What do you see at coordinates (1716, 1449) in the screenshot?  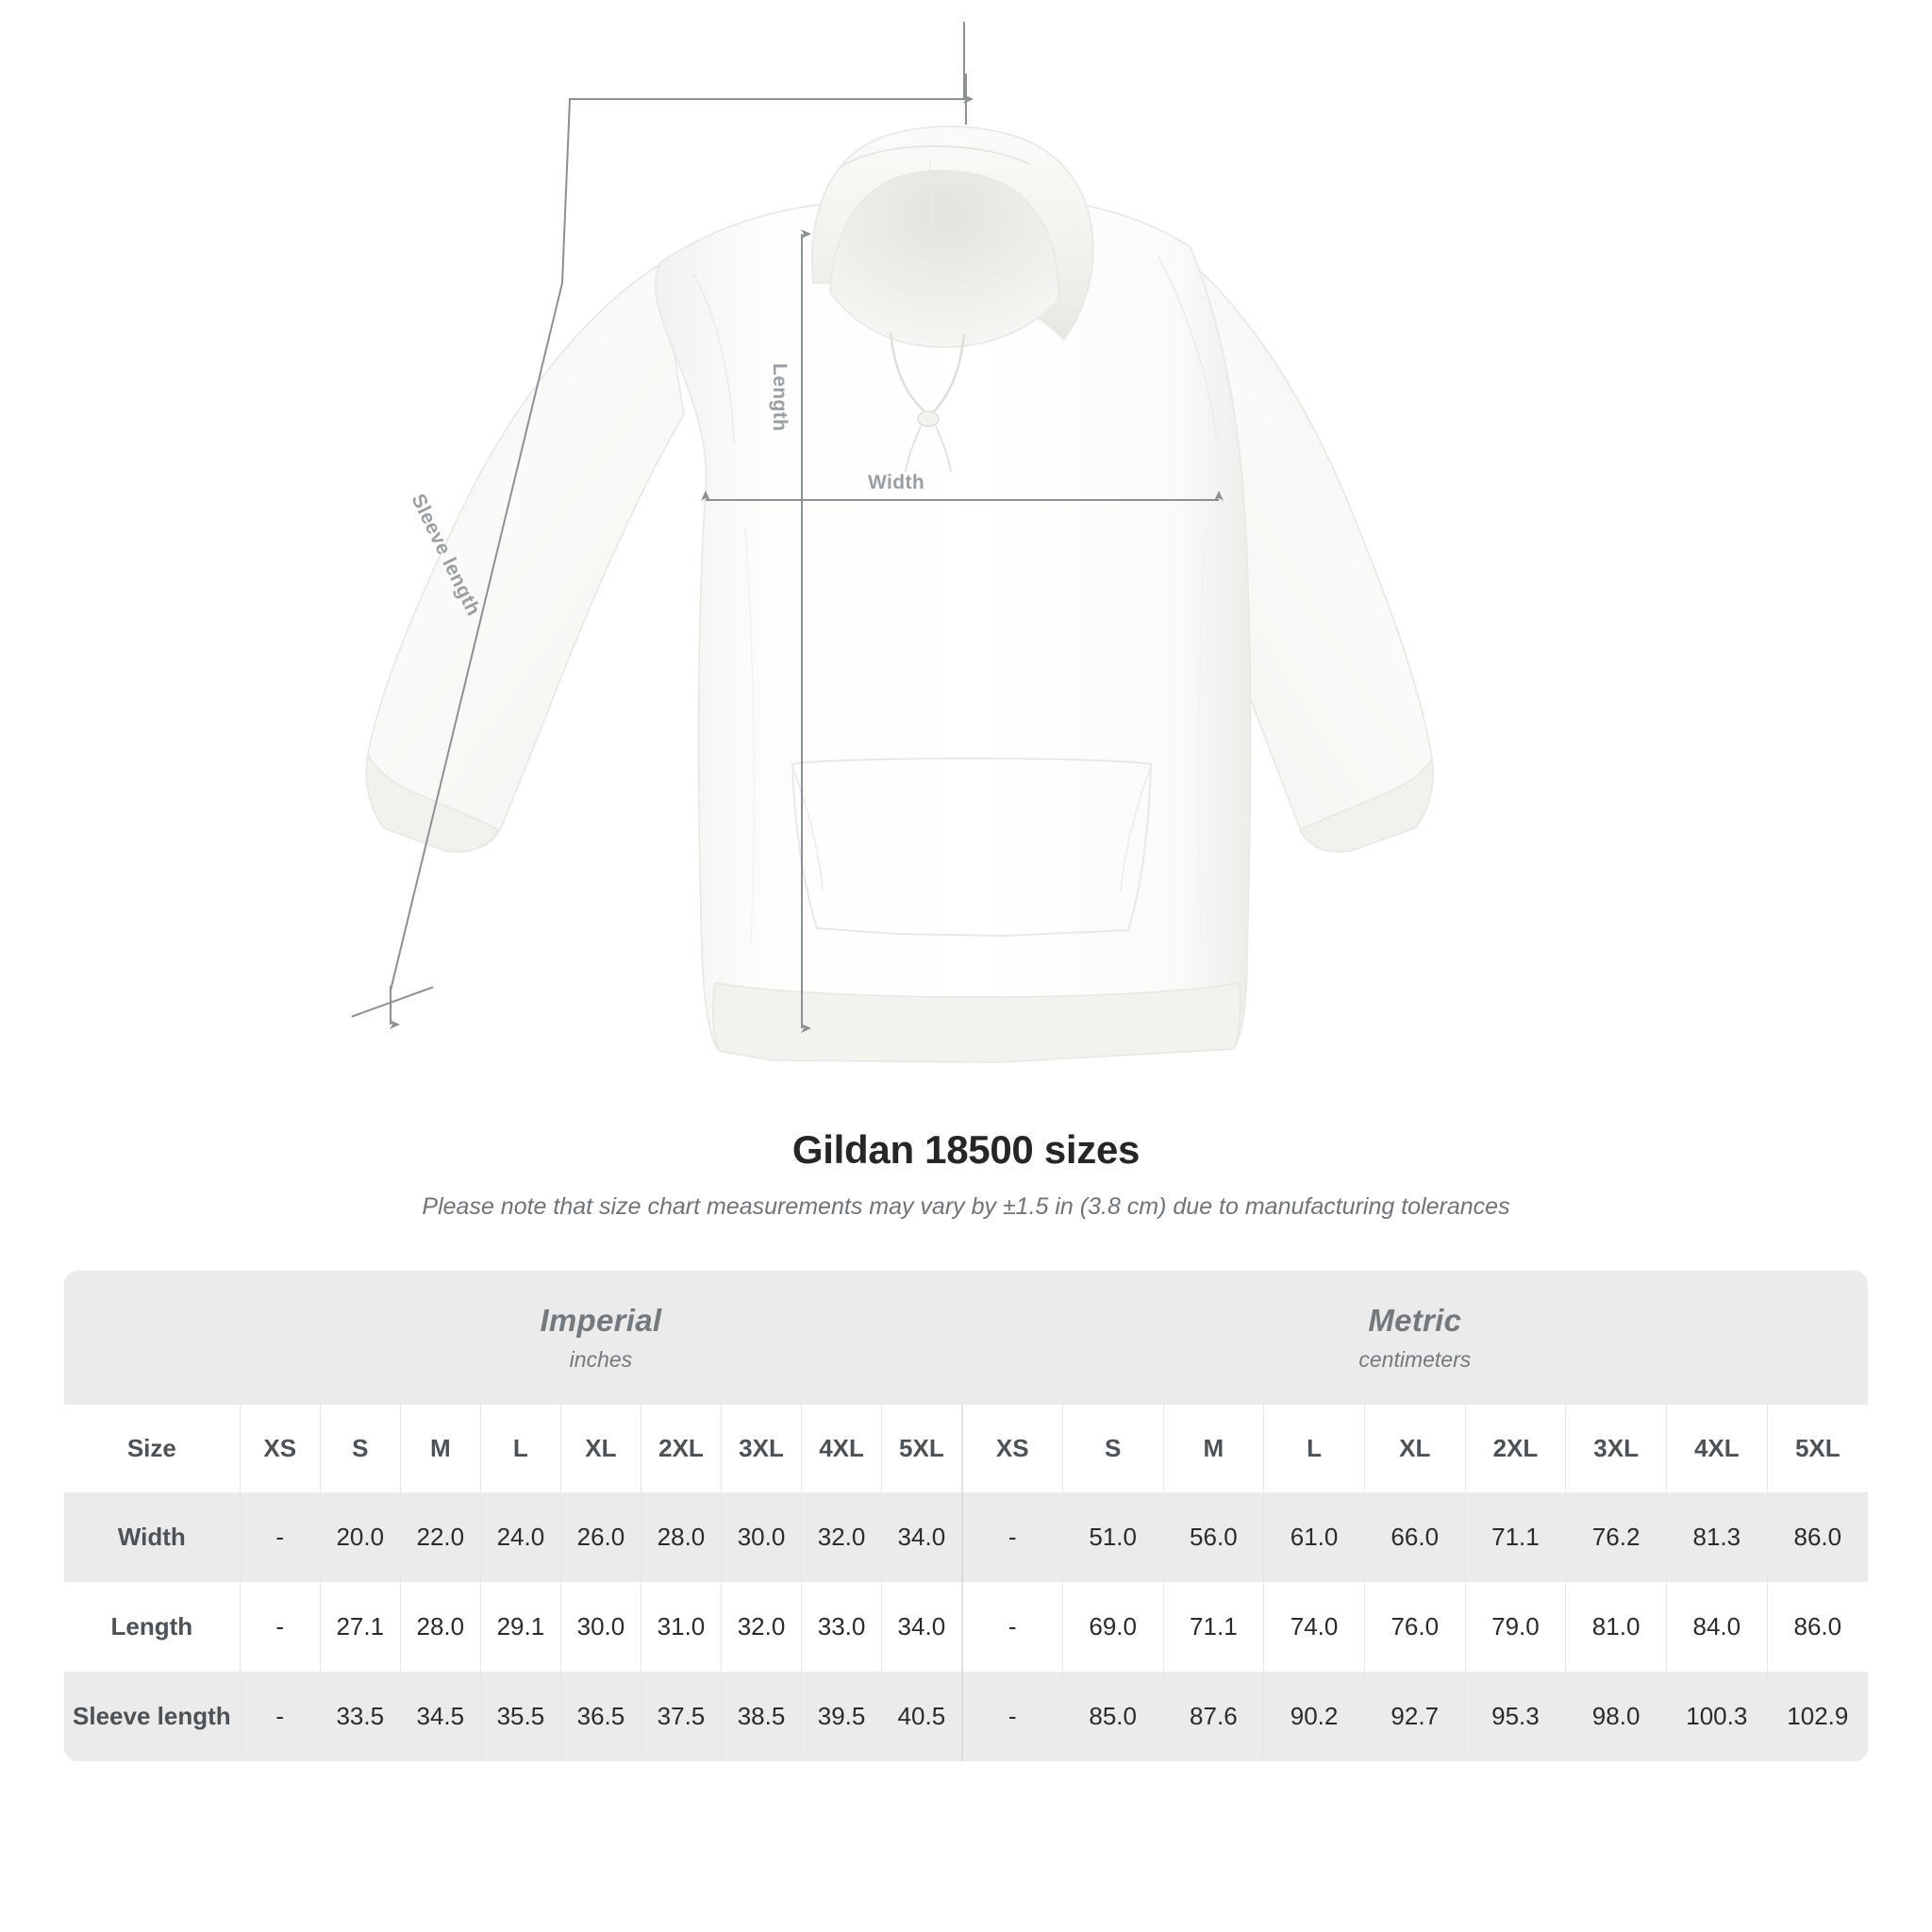 I see `size-header-metric-4xl: 4XL` at bounding box center [1716, 1449].